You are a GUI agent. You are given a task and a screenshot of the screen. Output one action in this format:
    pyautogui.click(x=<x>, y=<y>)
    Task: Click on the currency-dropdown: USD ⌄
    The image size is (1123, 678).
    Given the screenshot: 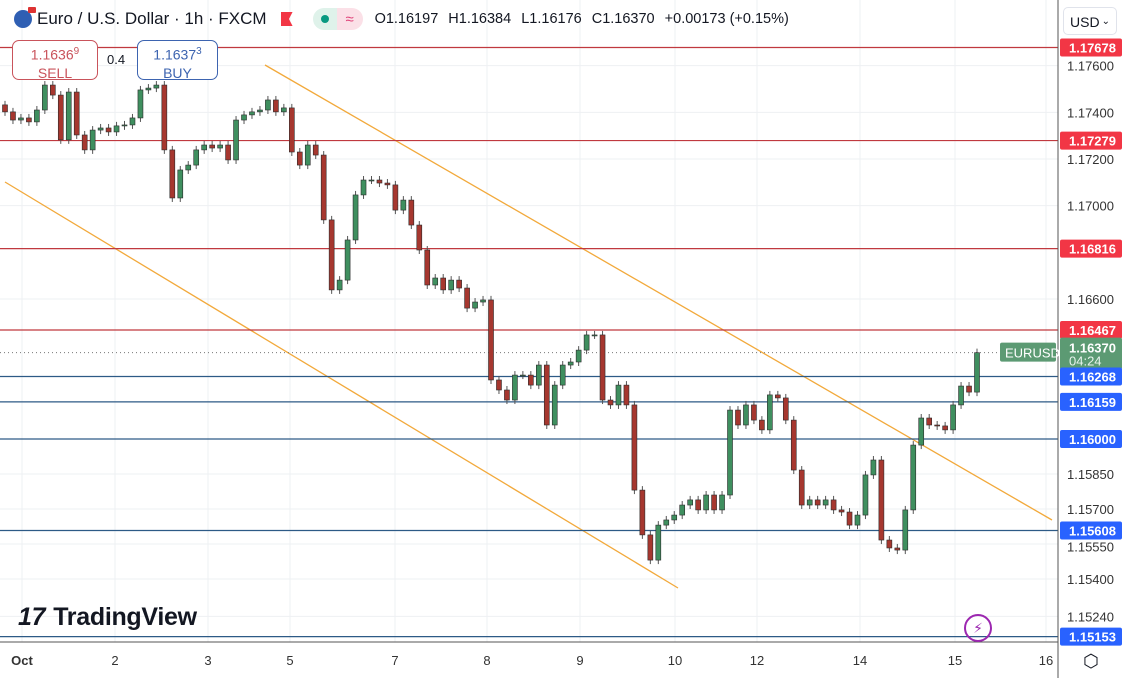 What is the action you would take?
    pyautogui.click(x=1090, y=21)
    